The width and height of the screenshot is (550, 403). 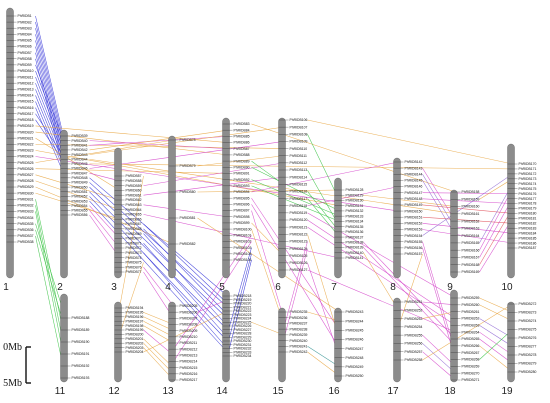 I want to click on gene-label: PhRIDB273, so click(x=528, y=313).